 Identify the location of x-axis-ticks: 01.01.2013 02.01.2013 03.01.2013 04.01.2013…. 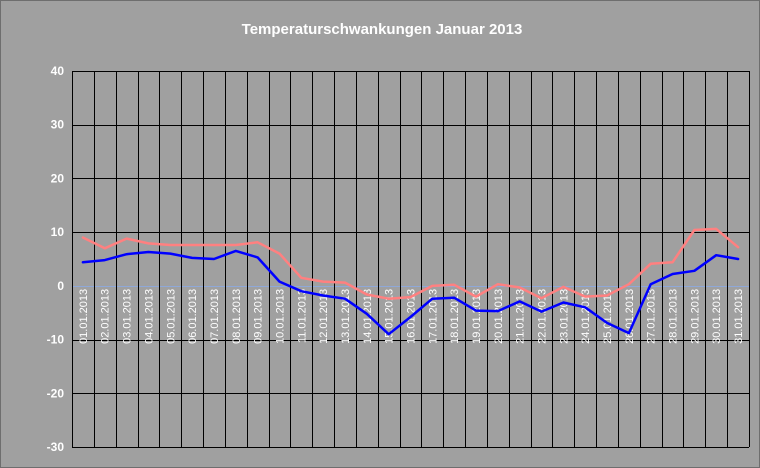
(411, 316).